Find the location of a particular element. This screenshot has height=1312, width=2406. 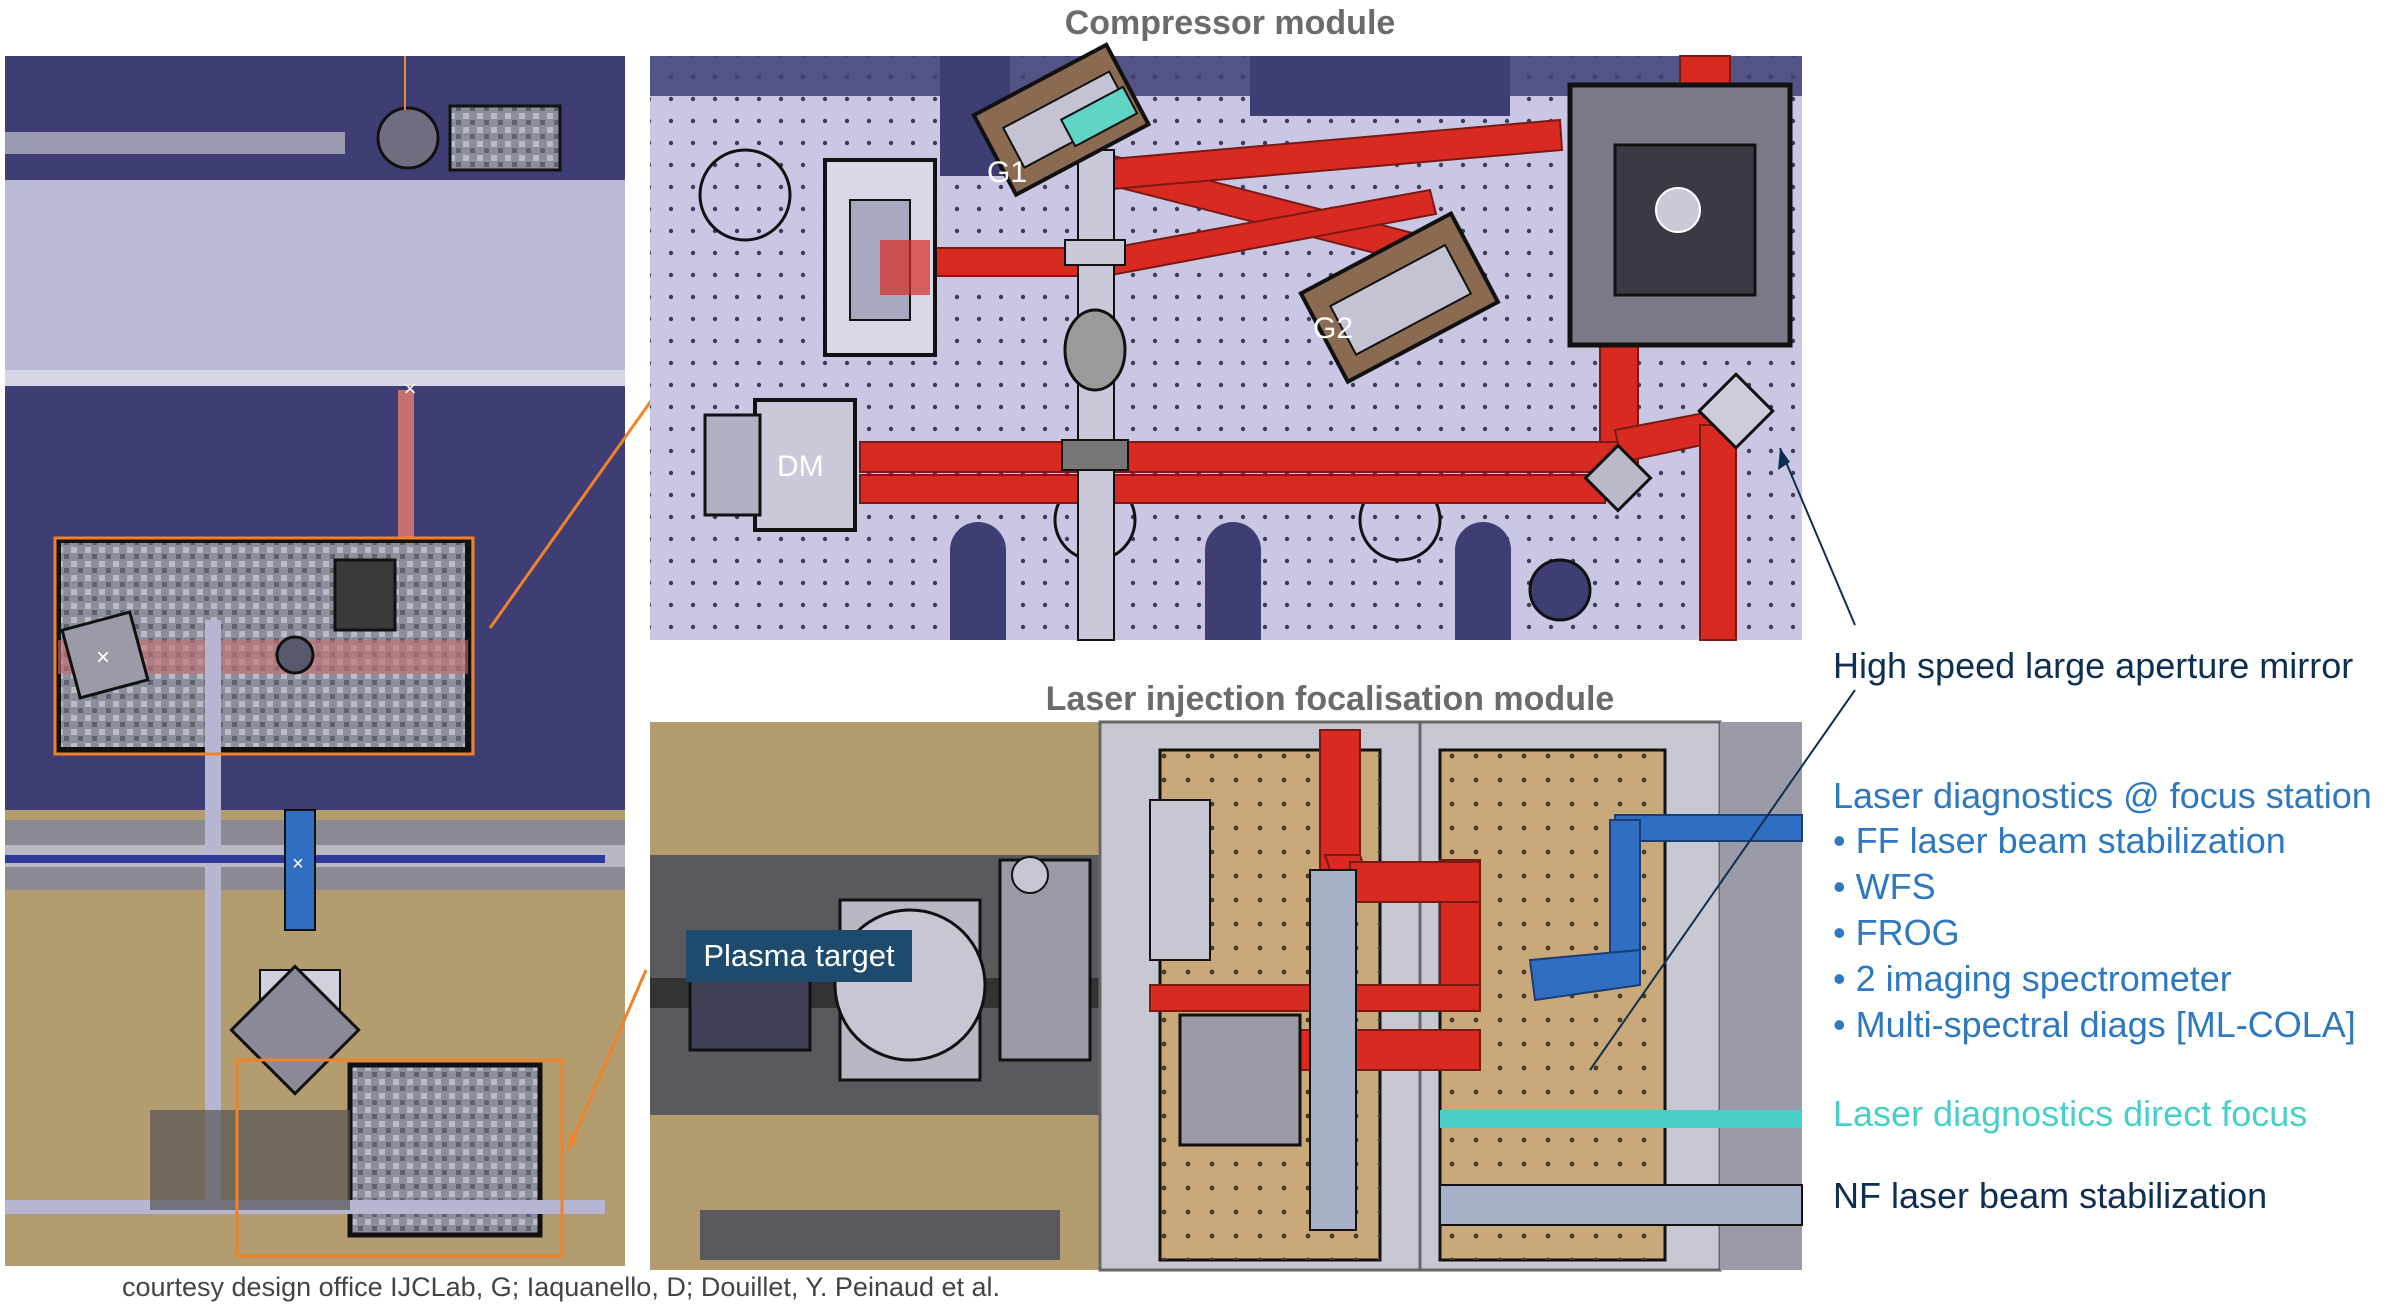

injection-module-title: Laser injection focalisation module is located at coordinates (1330, 699).